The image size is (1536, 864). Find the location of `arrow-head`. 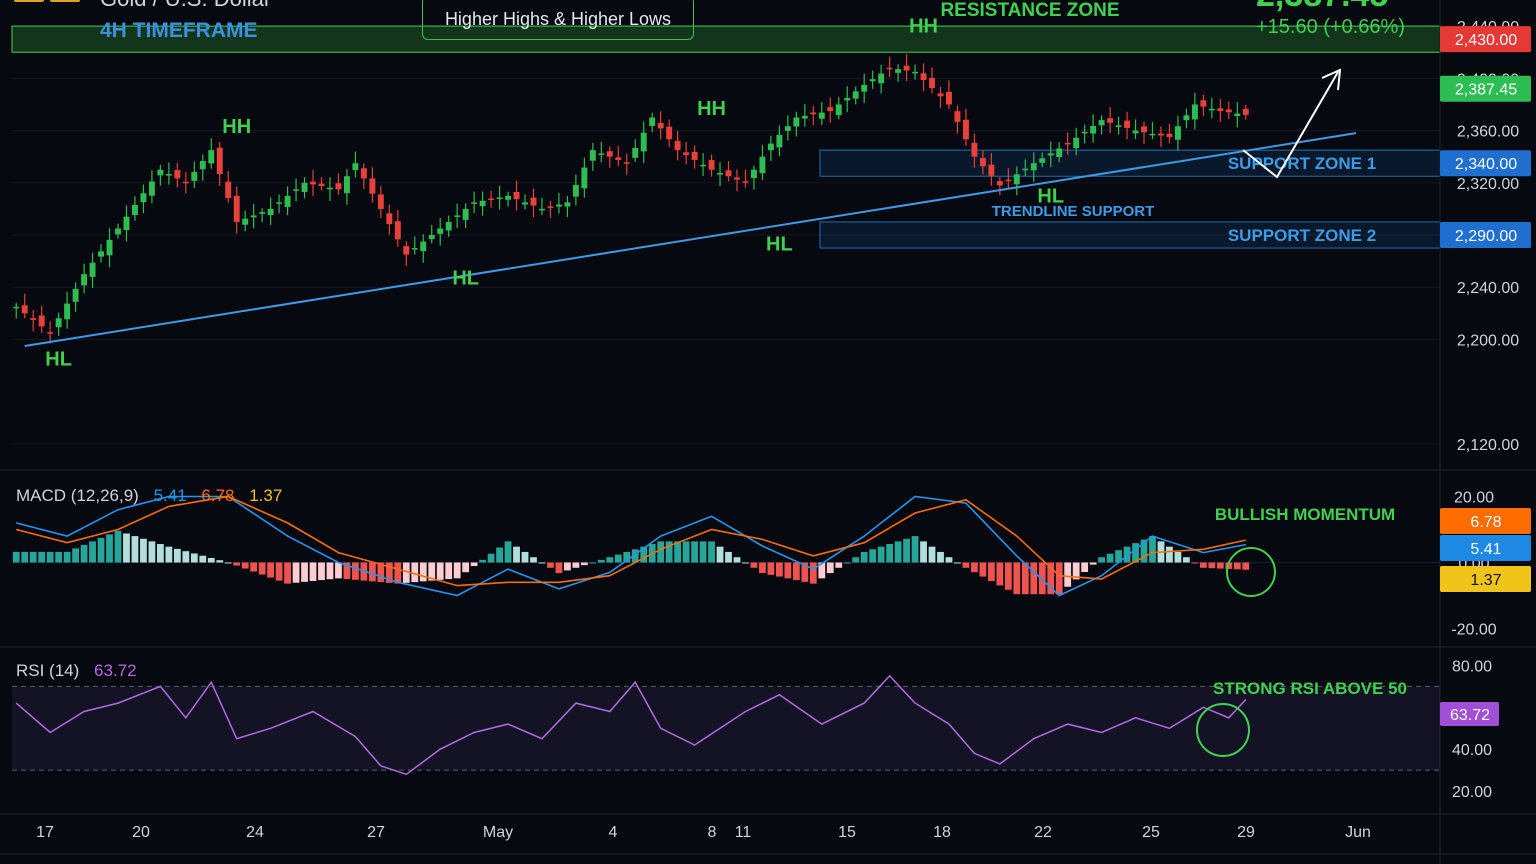

arrow-head is located at coordinates (1331, 79).